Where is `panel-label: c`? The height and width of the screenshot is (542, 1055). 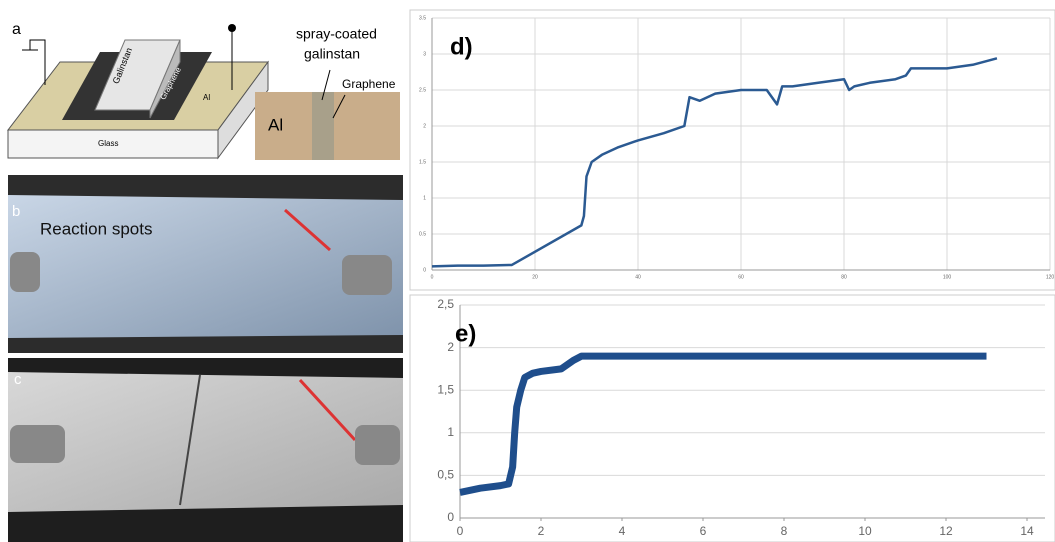 panel-label: c is located at coordinates (18, 379).